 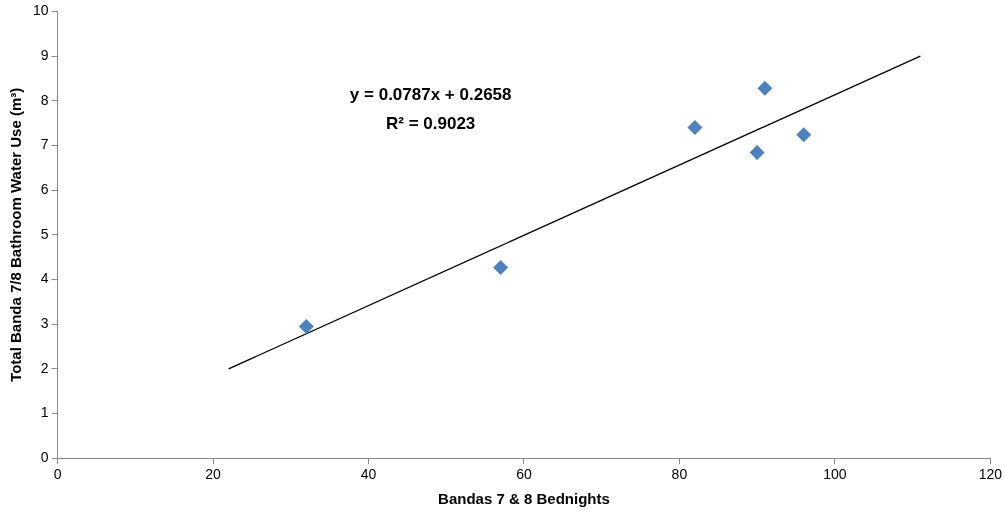 What do you see at coordinates (524, 499) in the screenshot?
I see `x-axis-title: Bandas 7 & 8 Bednights` at bounding box center [524, 499].